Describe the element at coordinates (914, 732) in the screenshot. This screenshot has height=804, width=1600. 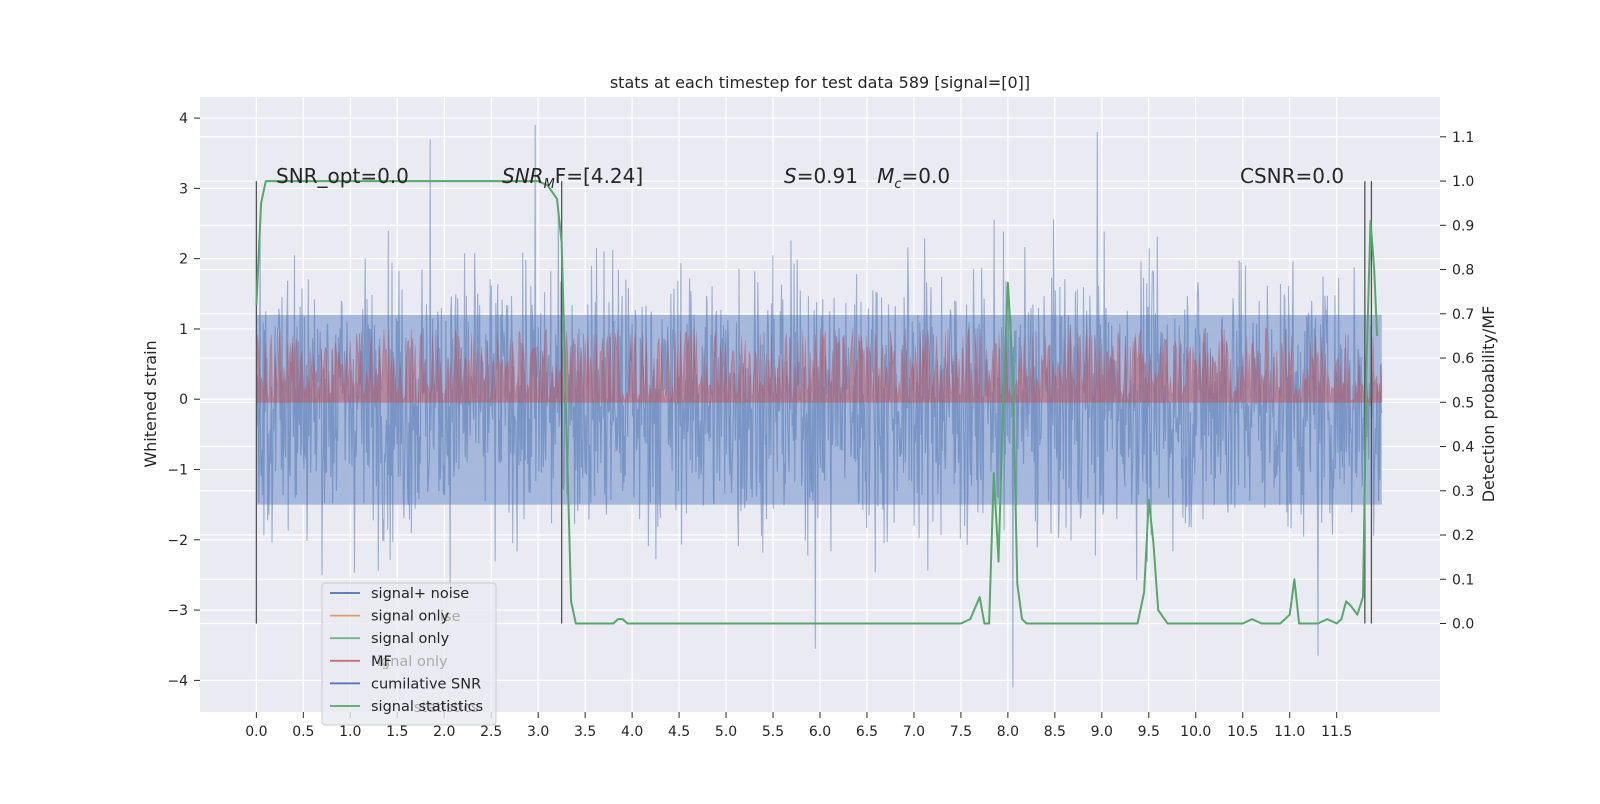
I see `x-tick-label: 7.0` at that location.